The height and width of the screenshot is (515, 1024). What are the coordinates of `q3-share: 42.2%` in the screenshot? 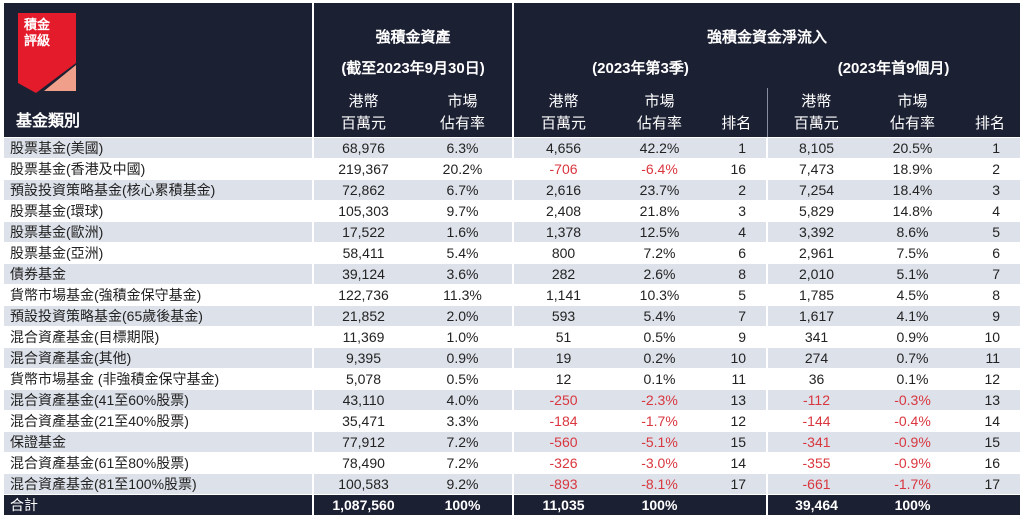 It's located at (659, 148).